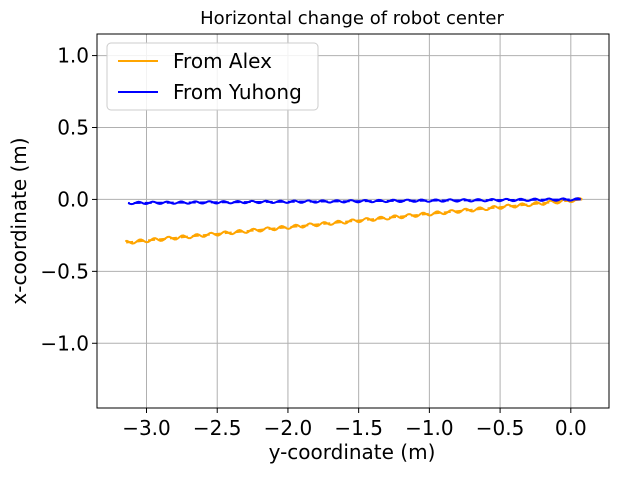 The height and width of the screenshot is (480, 640). I want to click on legend: From Alex From Yuhong, so click(212, 76).